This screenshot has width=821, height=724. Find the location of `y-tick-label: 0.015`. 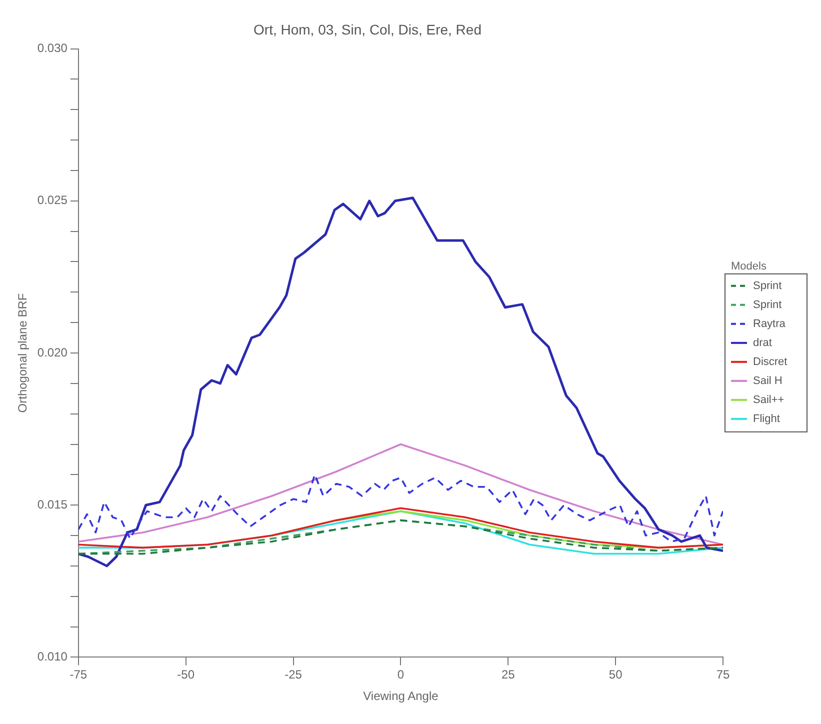

y-tick-label: 0.015 is located at coordinates (52, 504).